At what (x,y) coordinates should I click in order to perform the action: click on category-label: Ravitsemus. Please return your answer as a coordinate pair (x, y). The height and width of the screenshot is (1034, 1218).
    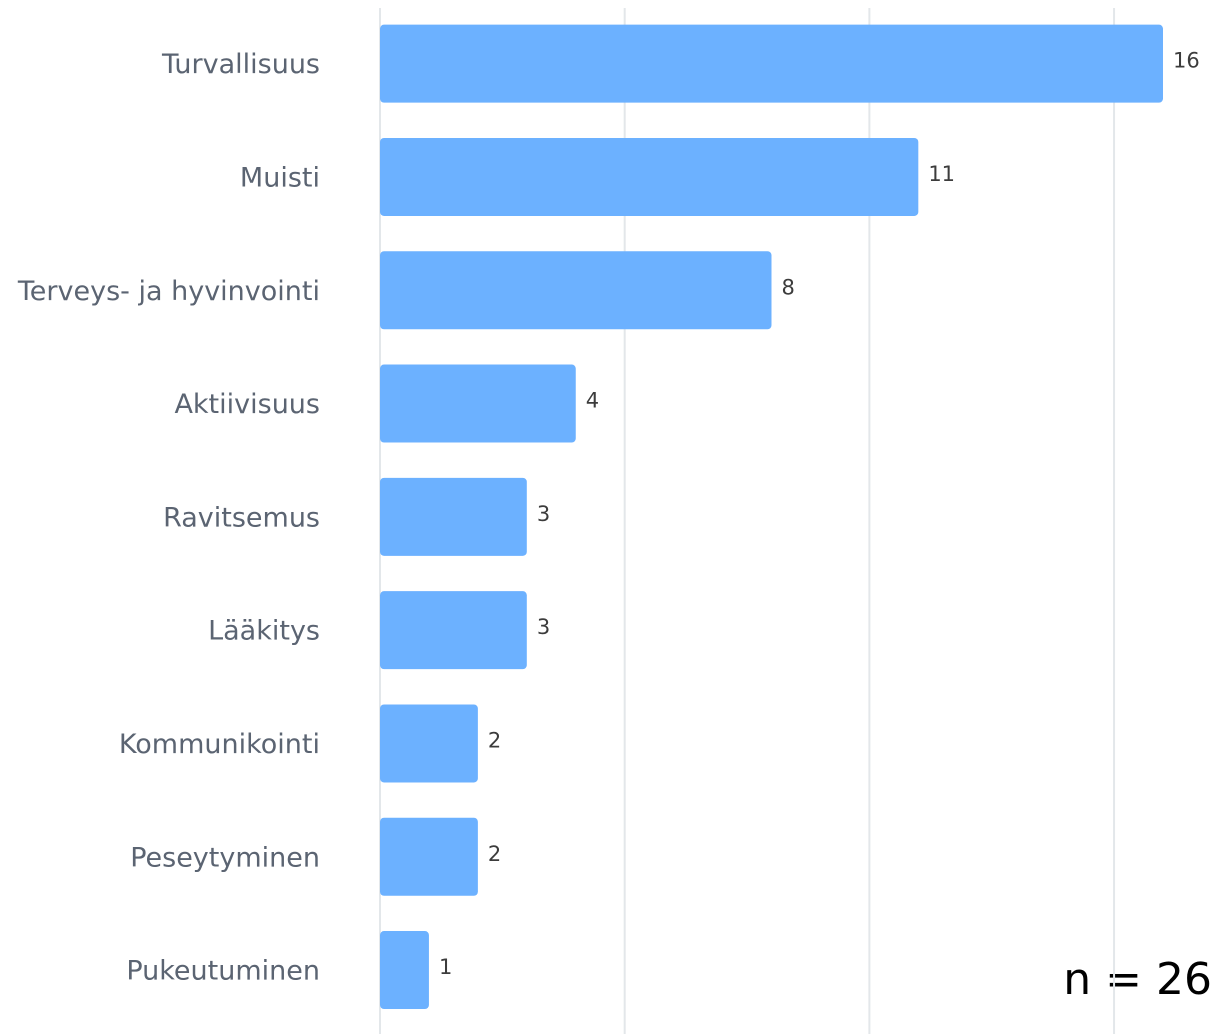
    Looking at the image, I should click on (241, 517).